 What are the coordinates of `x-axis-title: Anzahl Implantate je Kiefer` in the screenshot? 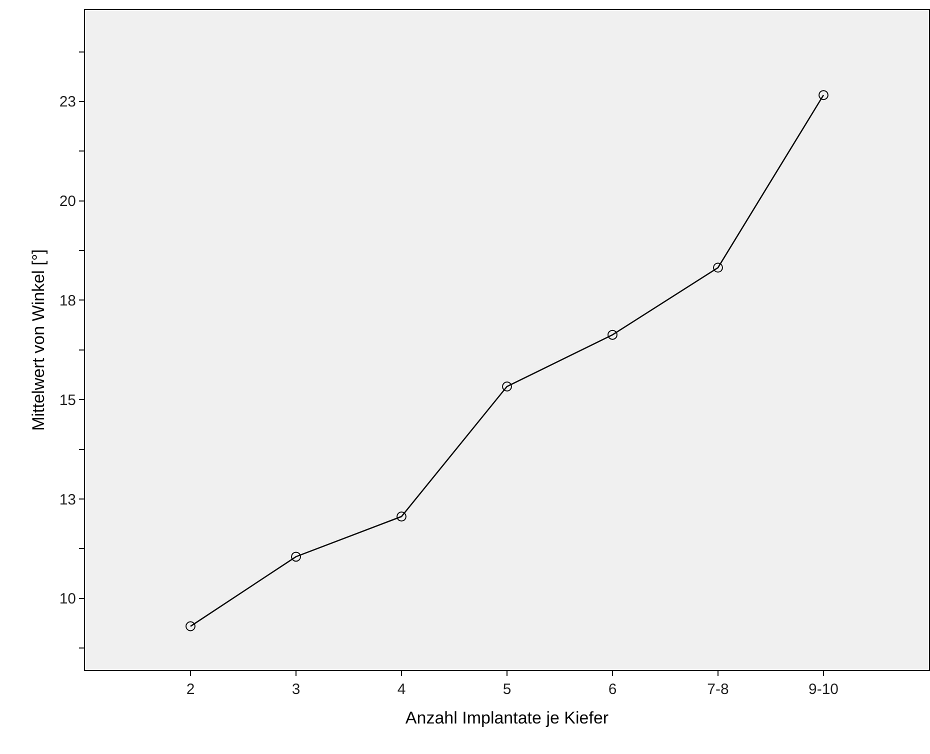 It's located at (507, 718).